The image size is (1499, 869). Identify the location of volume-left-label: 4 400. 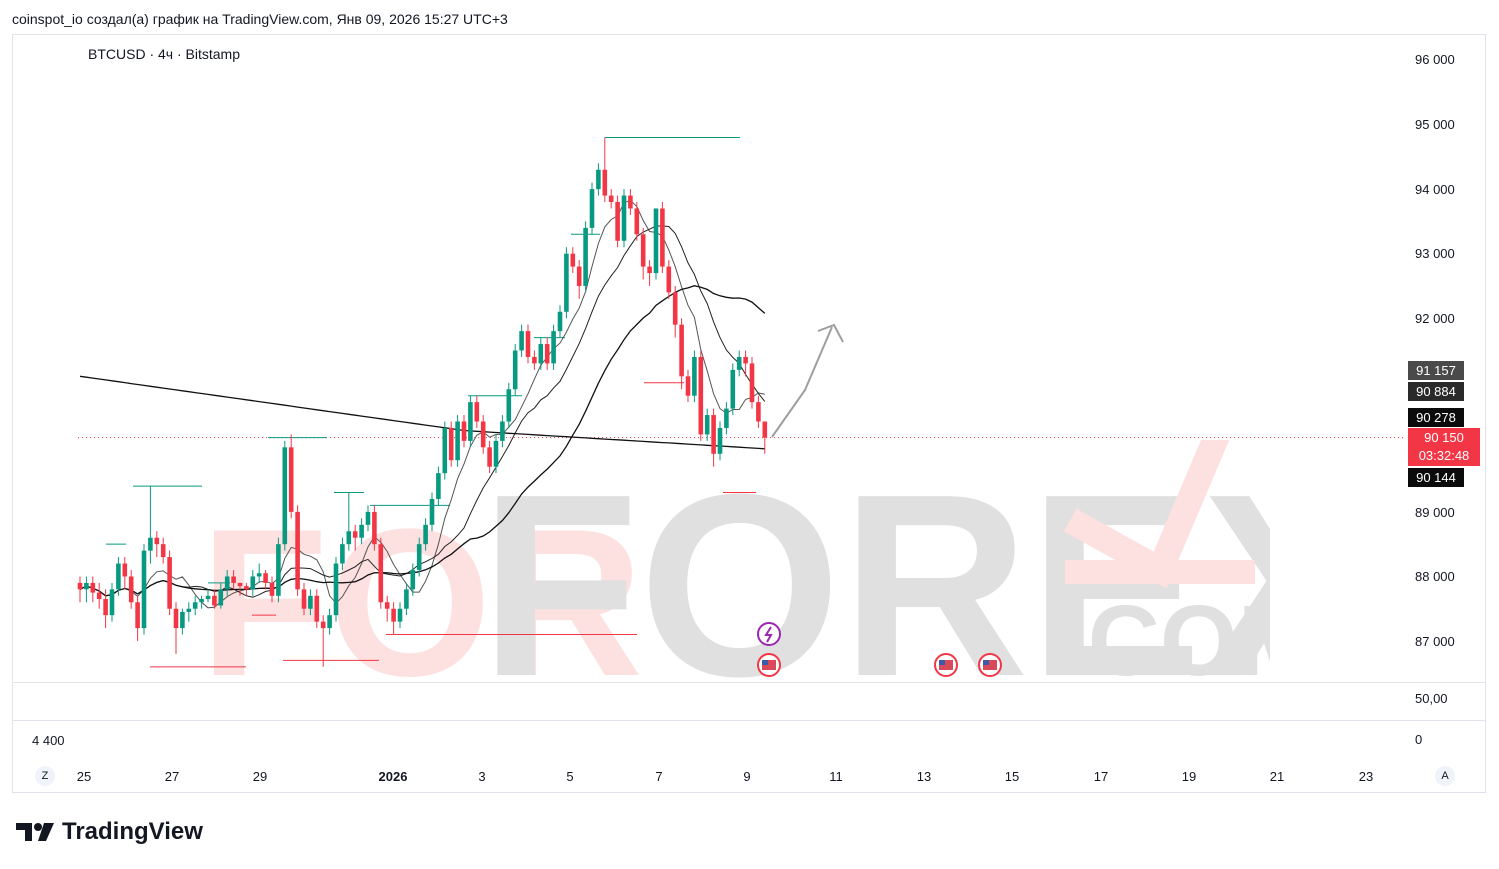
(48, 740).